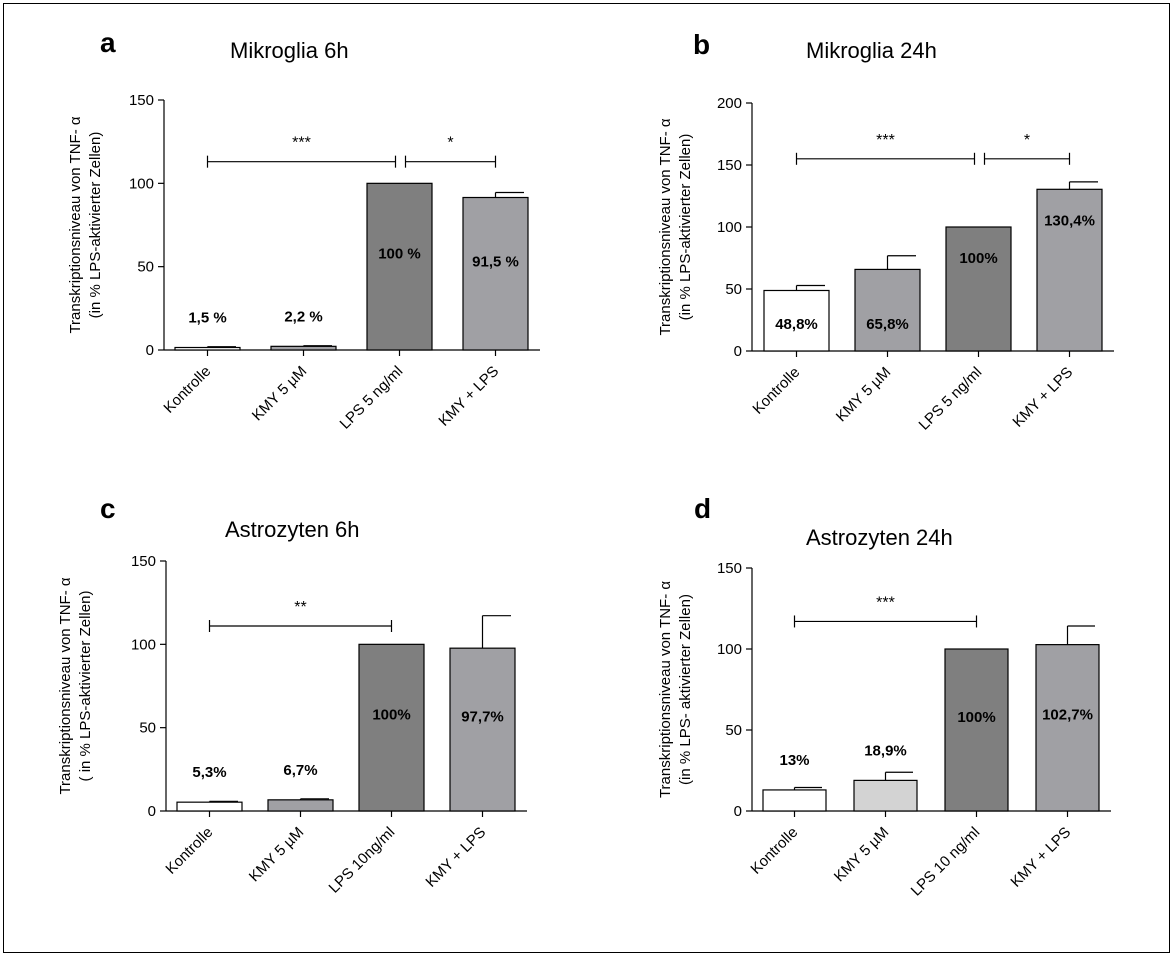 The width and height of the screenshot is (1174, 957). I want to click on panel-c-data-label-1: 6,7%, so click(300, 770).